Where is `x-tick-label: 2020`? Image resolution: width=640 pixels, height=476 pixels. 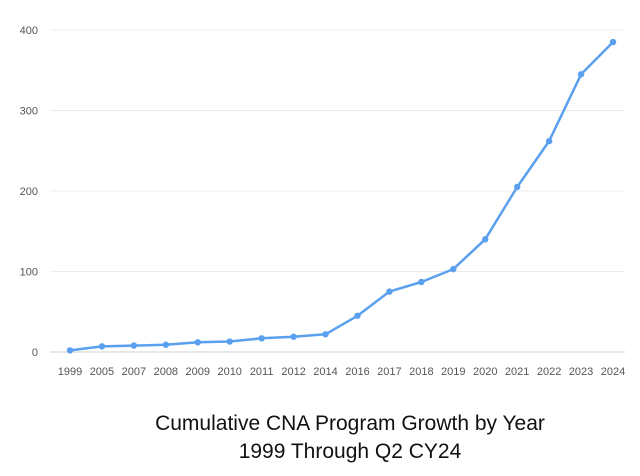 x-tick-label: 2020 is located at coordinates (485, 372).